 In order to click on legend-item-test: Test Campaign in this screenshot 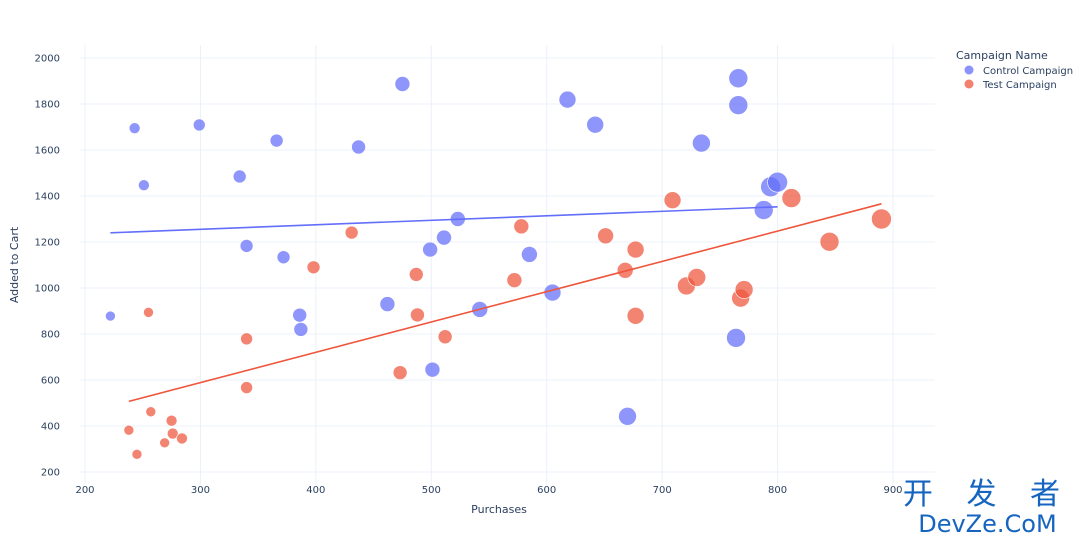, I will do `click(1010, 85)`.